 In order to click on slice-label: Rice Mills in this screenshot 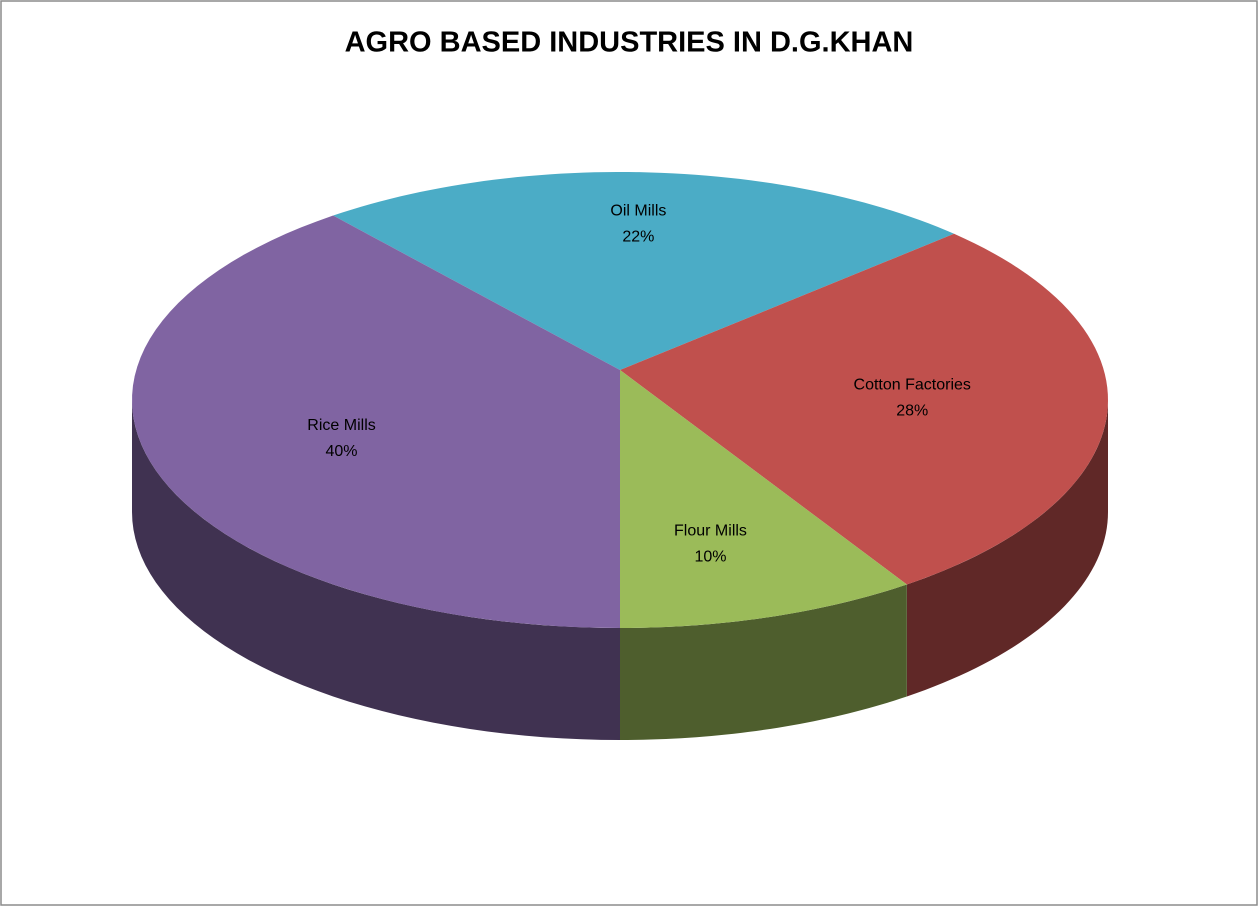, I will do `click(341, 425)`.